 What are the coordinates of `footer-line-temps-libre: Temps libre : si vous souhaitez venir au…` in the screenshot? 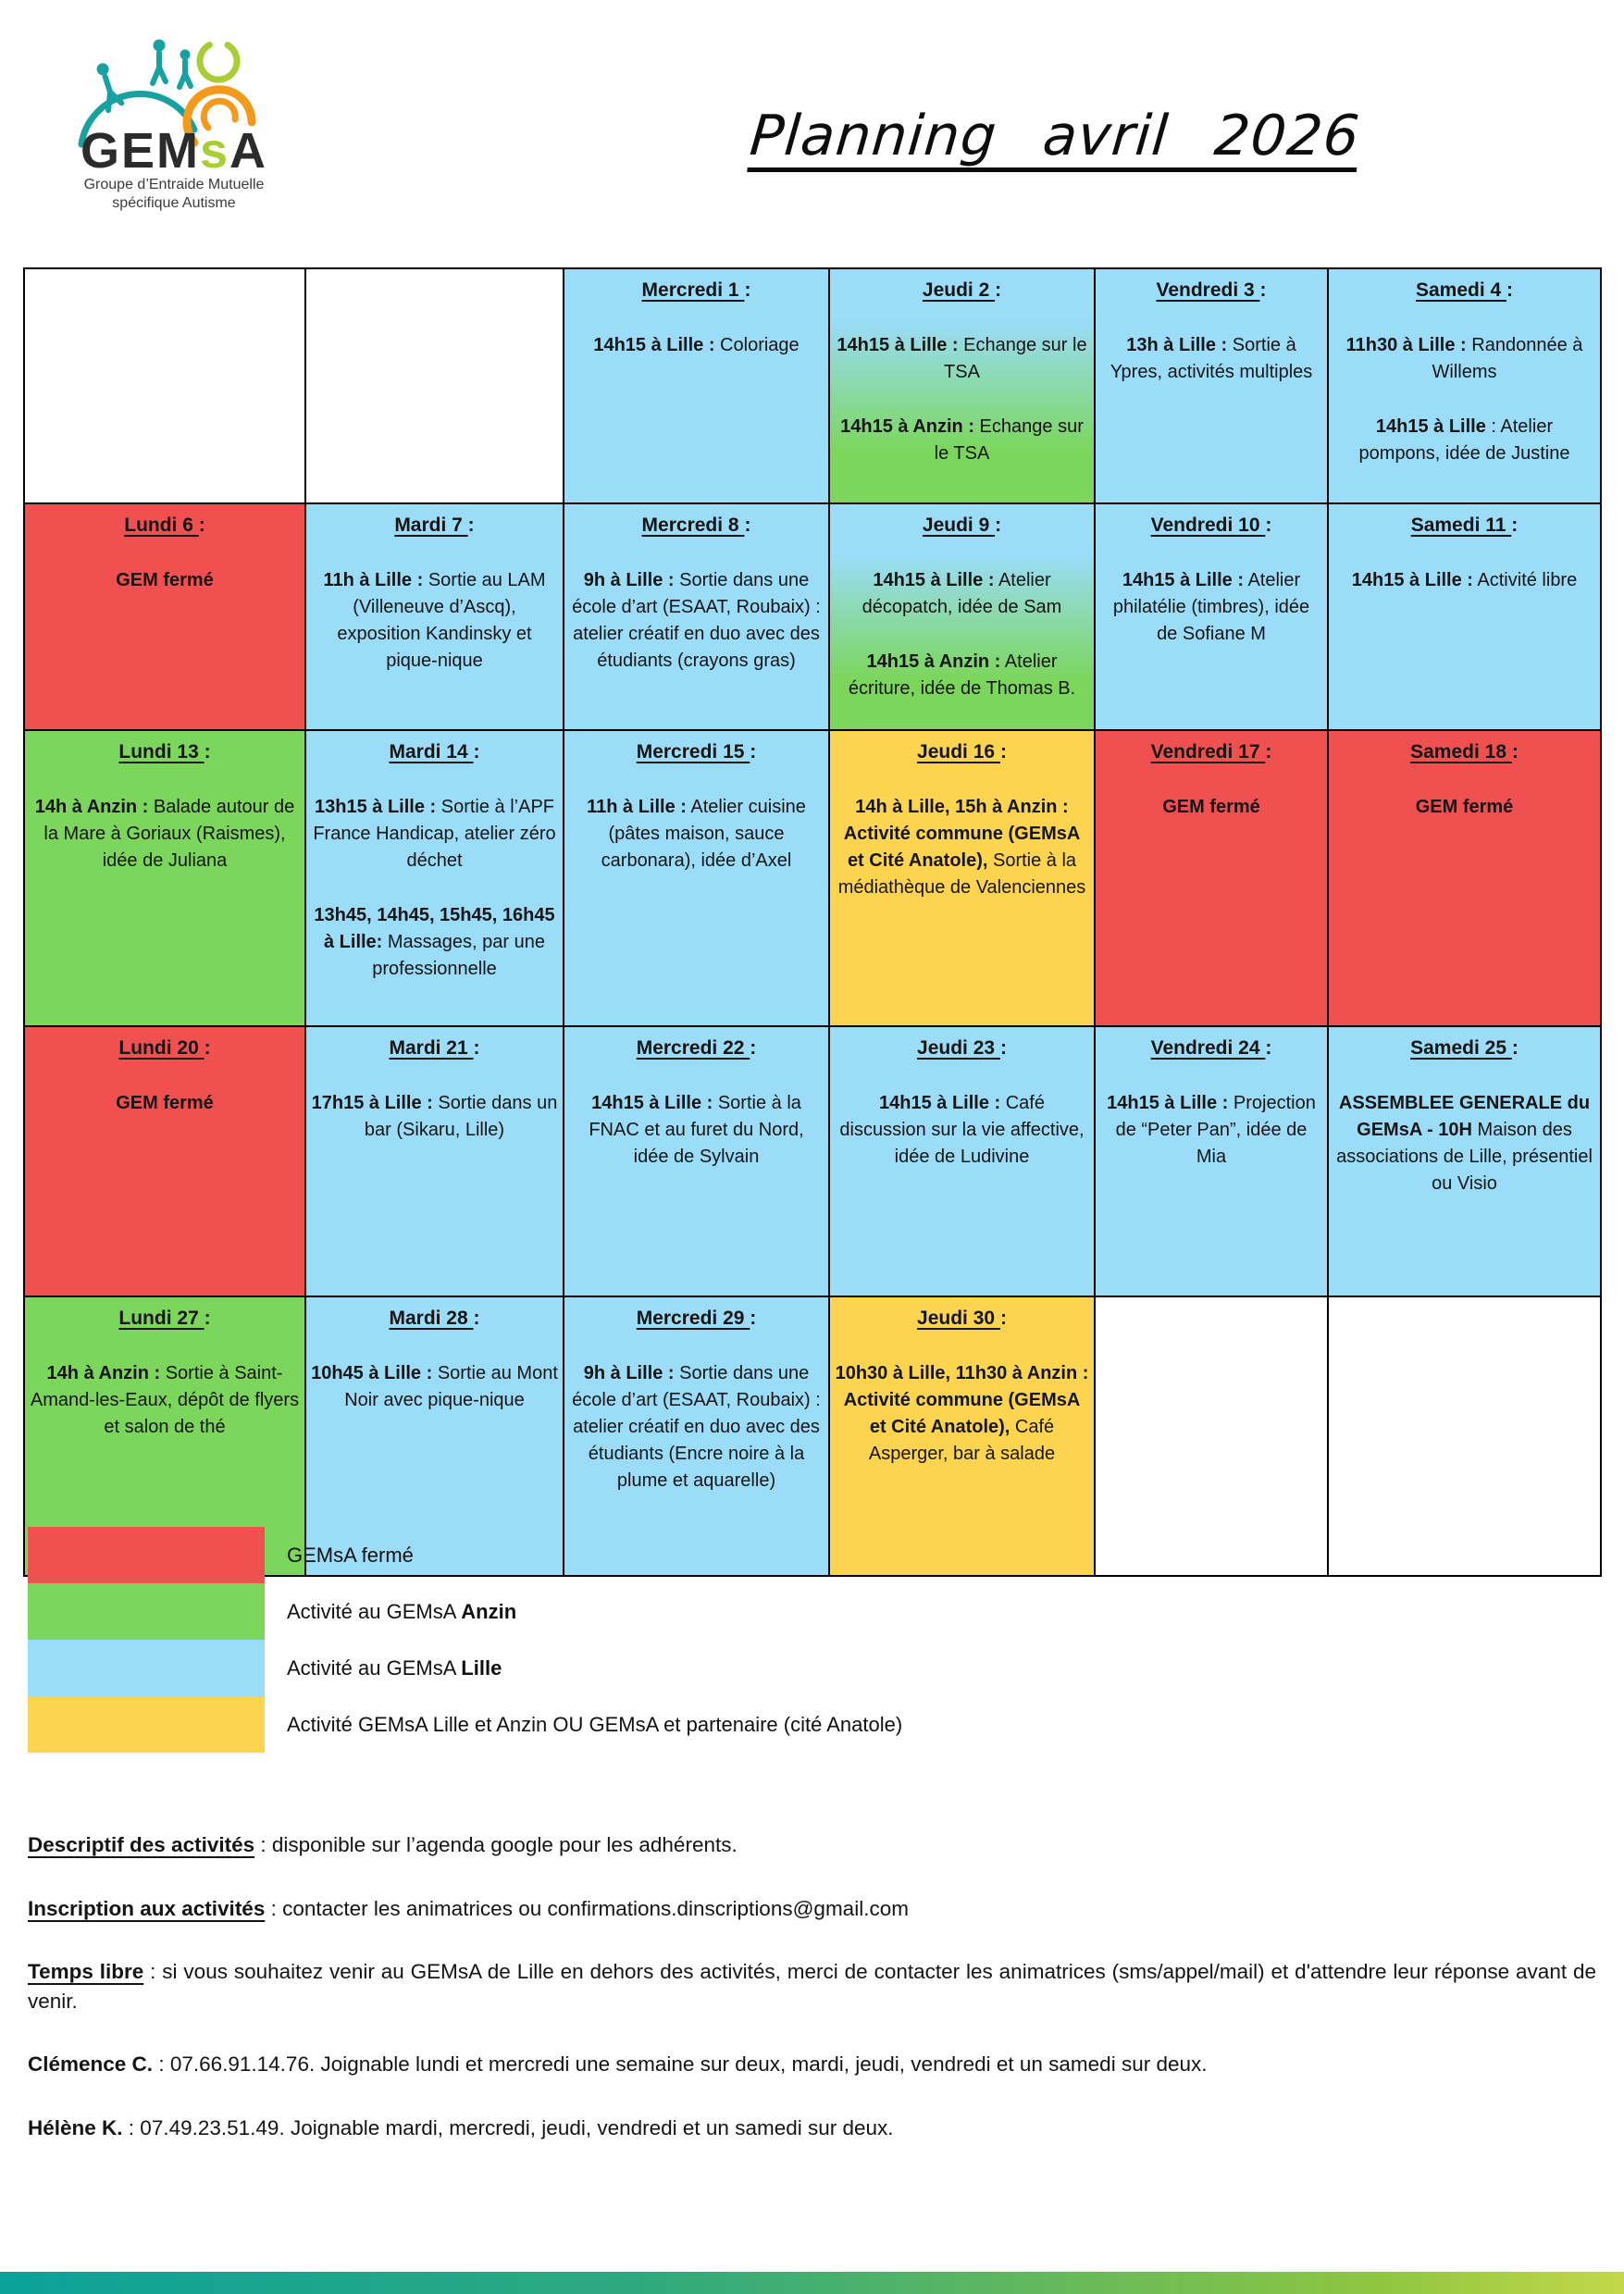 It's located at (812, 1986).